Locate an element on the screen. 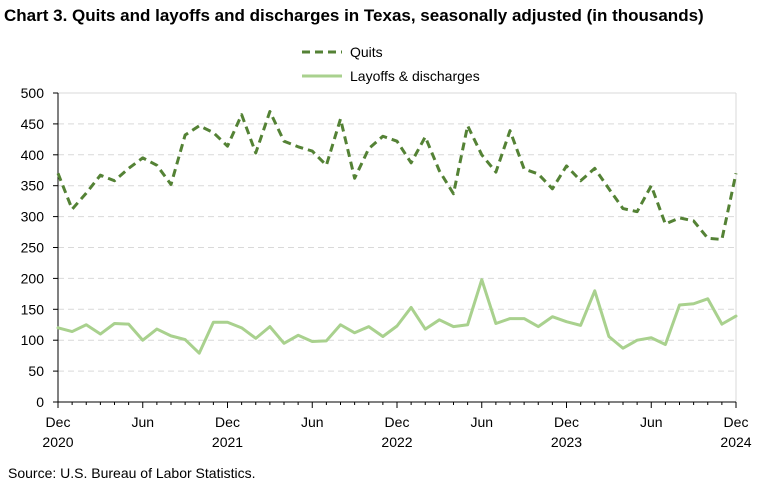 This screenshot has width=780, height=488. x-tick-label-year: 2022 is located at coordinates (396, 442).